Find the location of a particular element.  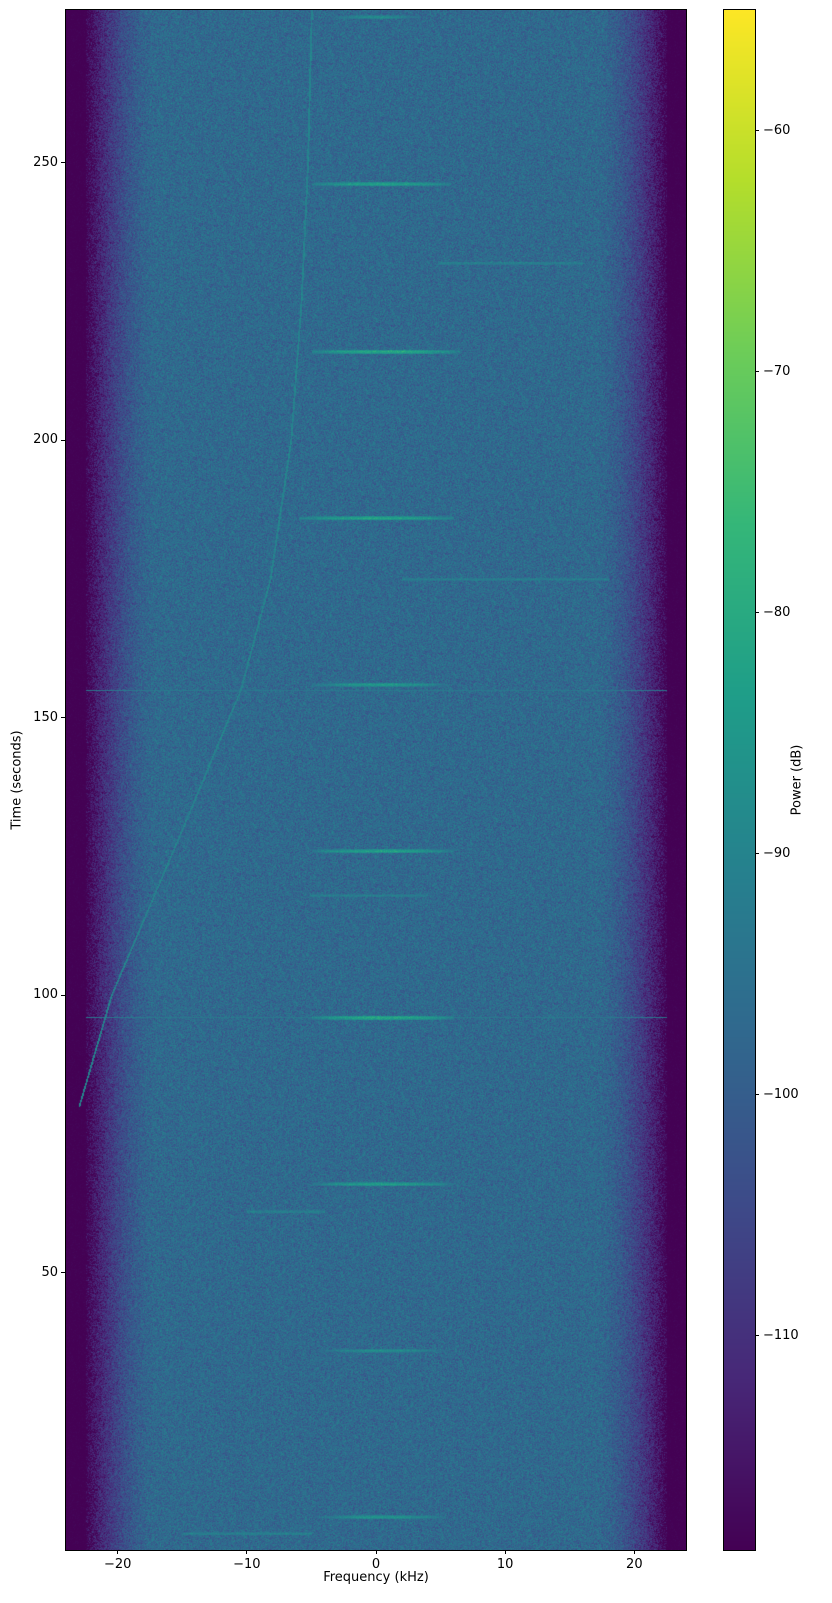

colorbar-tick-label: −70 is located at coordinates (777, 371).